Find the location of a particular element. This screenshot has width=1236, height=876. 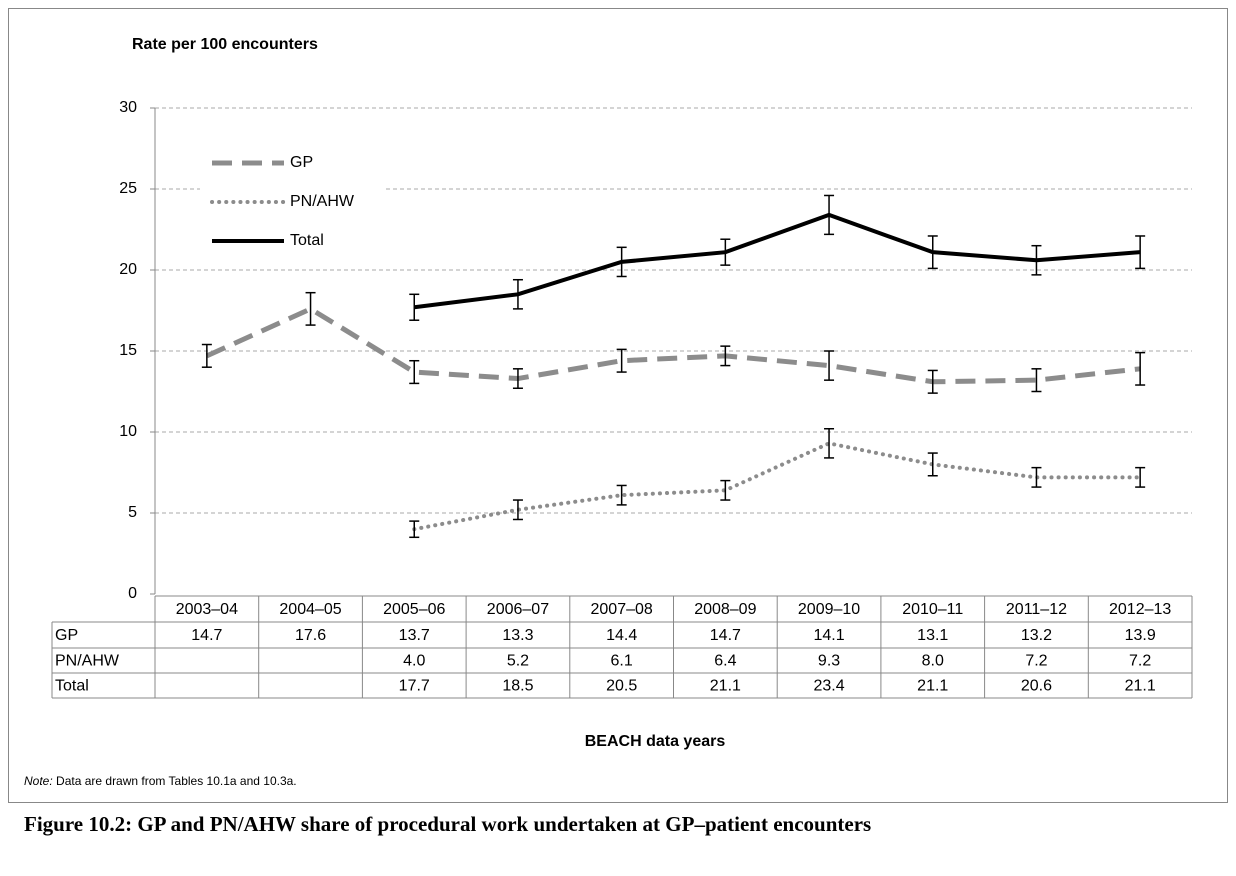

table-cell: 13.3 is located at coordinates (517, 635).